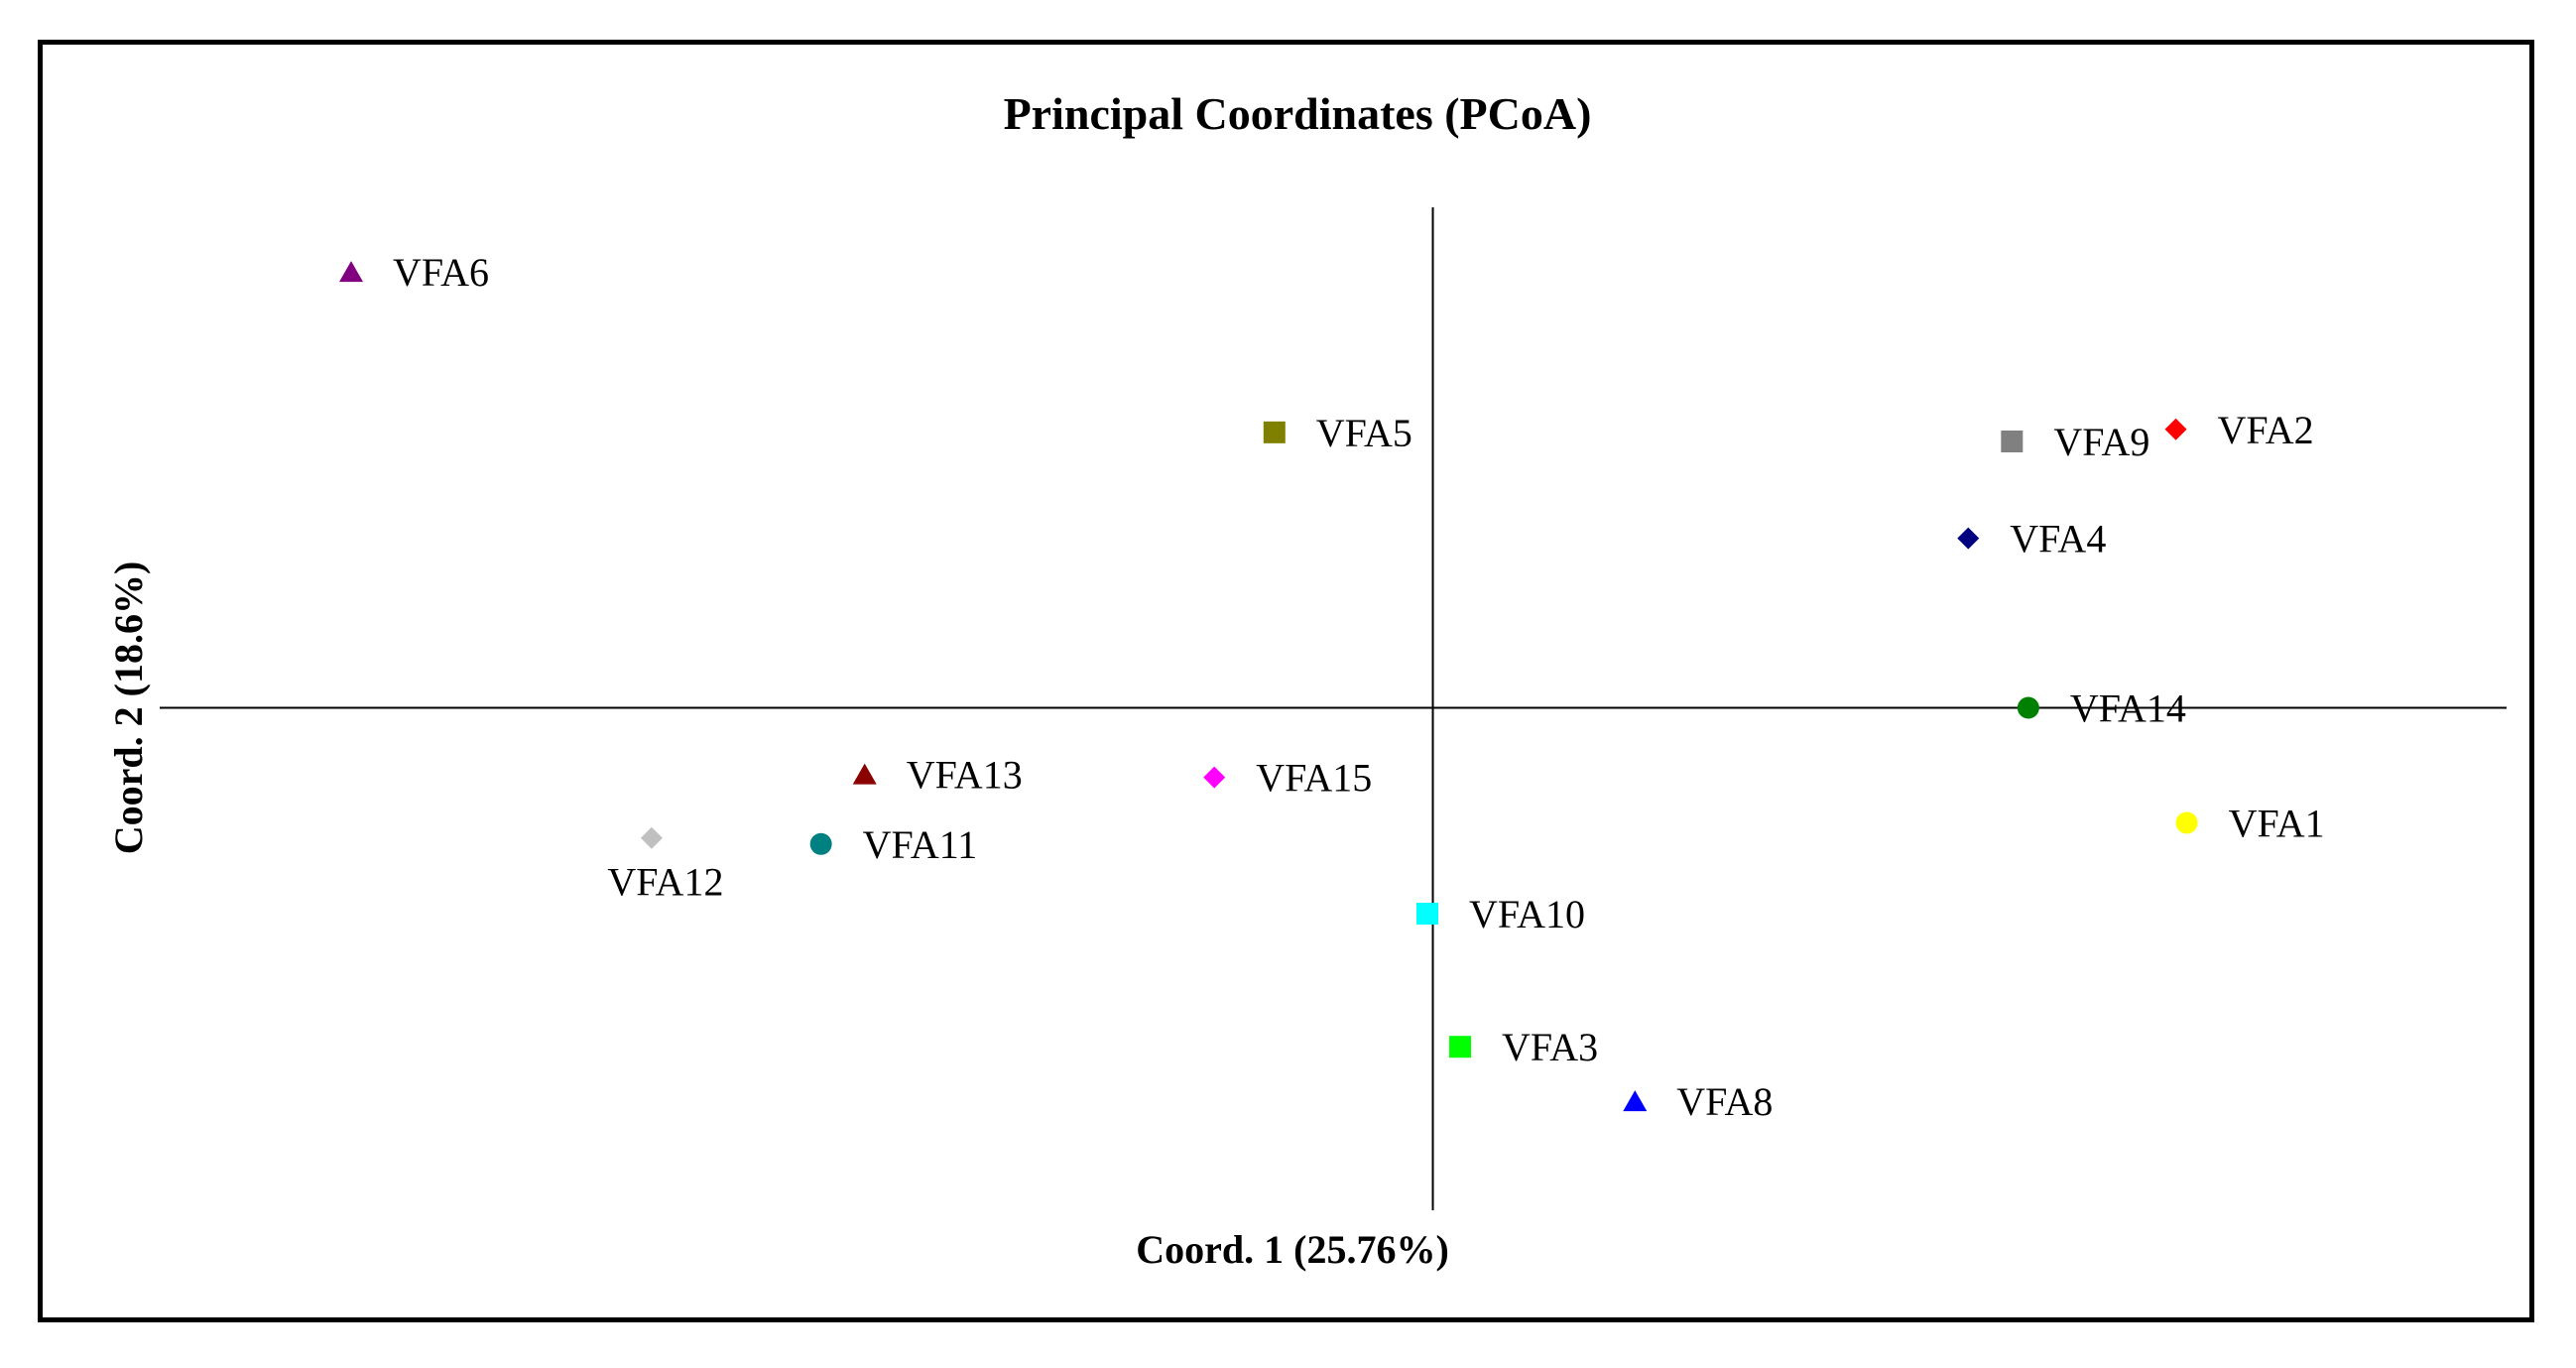 The height and width of the screenshot is (1368, 2576). I want to click on point-vfa13-marker, so click(864, 774).